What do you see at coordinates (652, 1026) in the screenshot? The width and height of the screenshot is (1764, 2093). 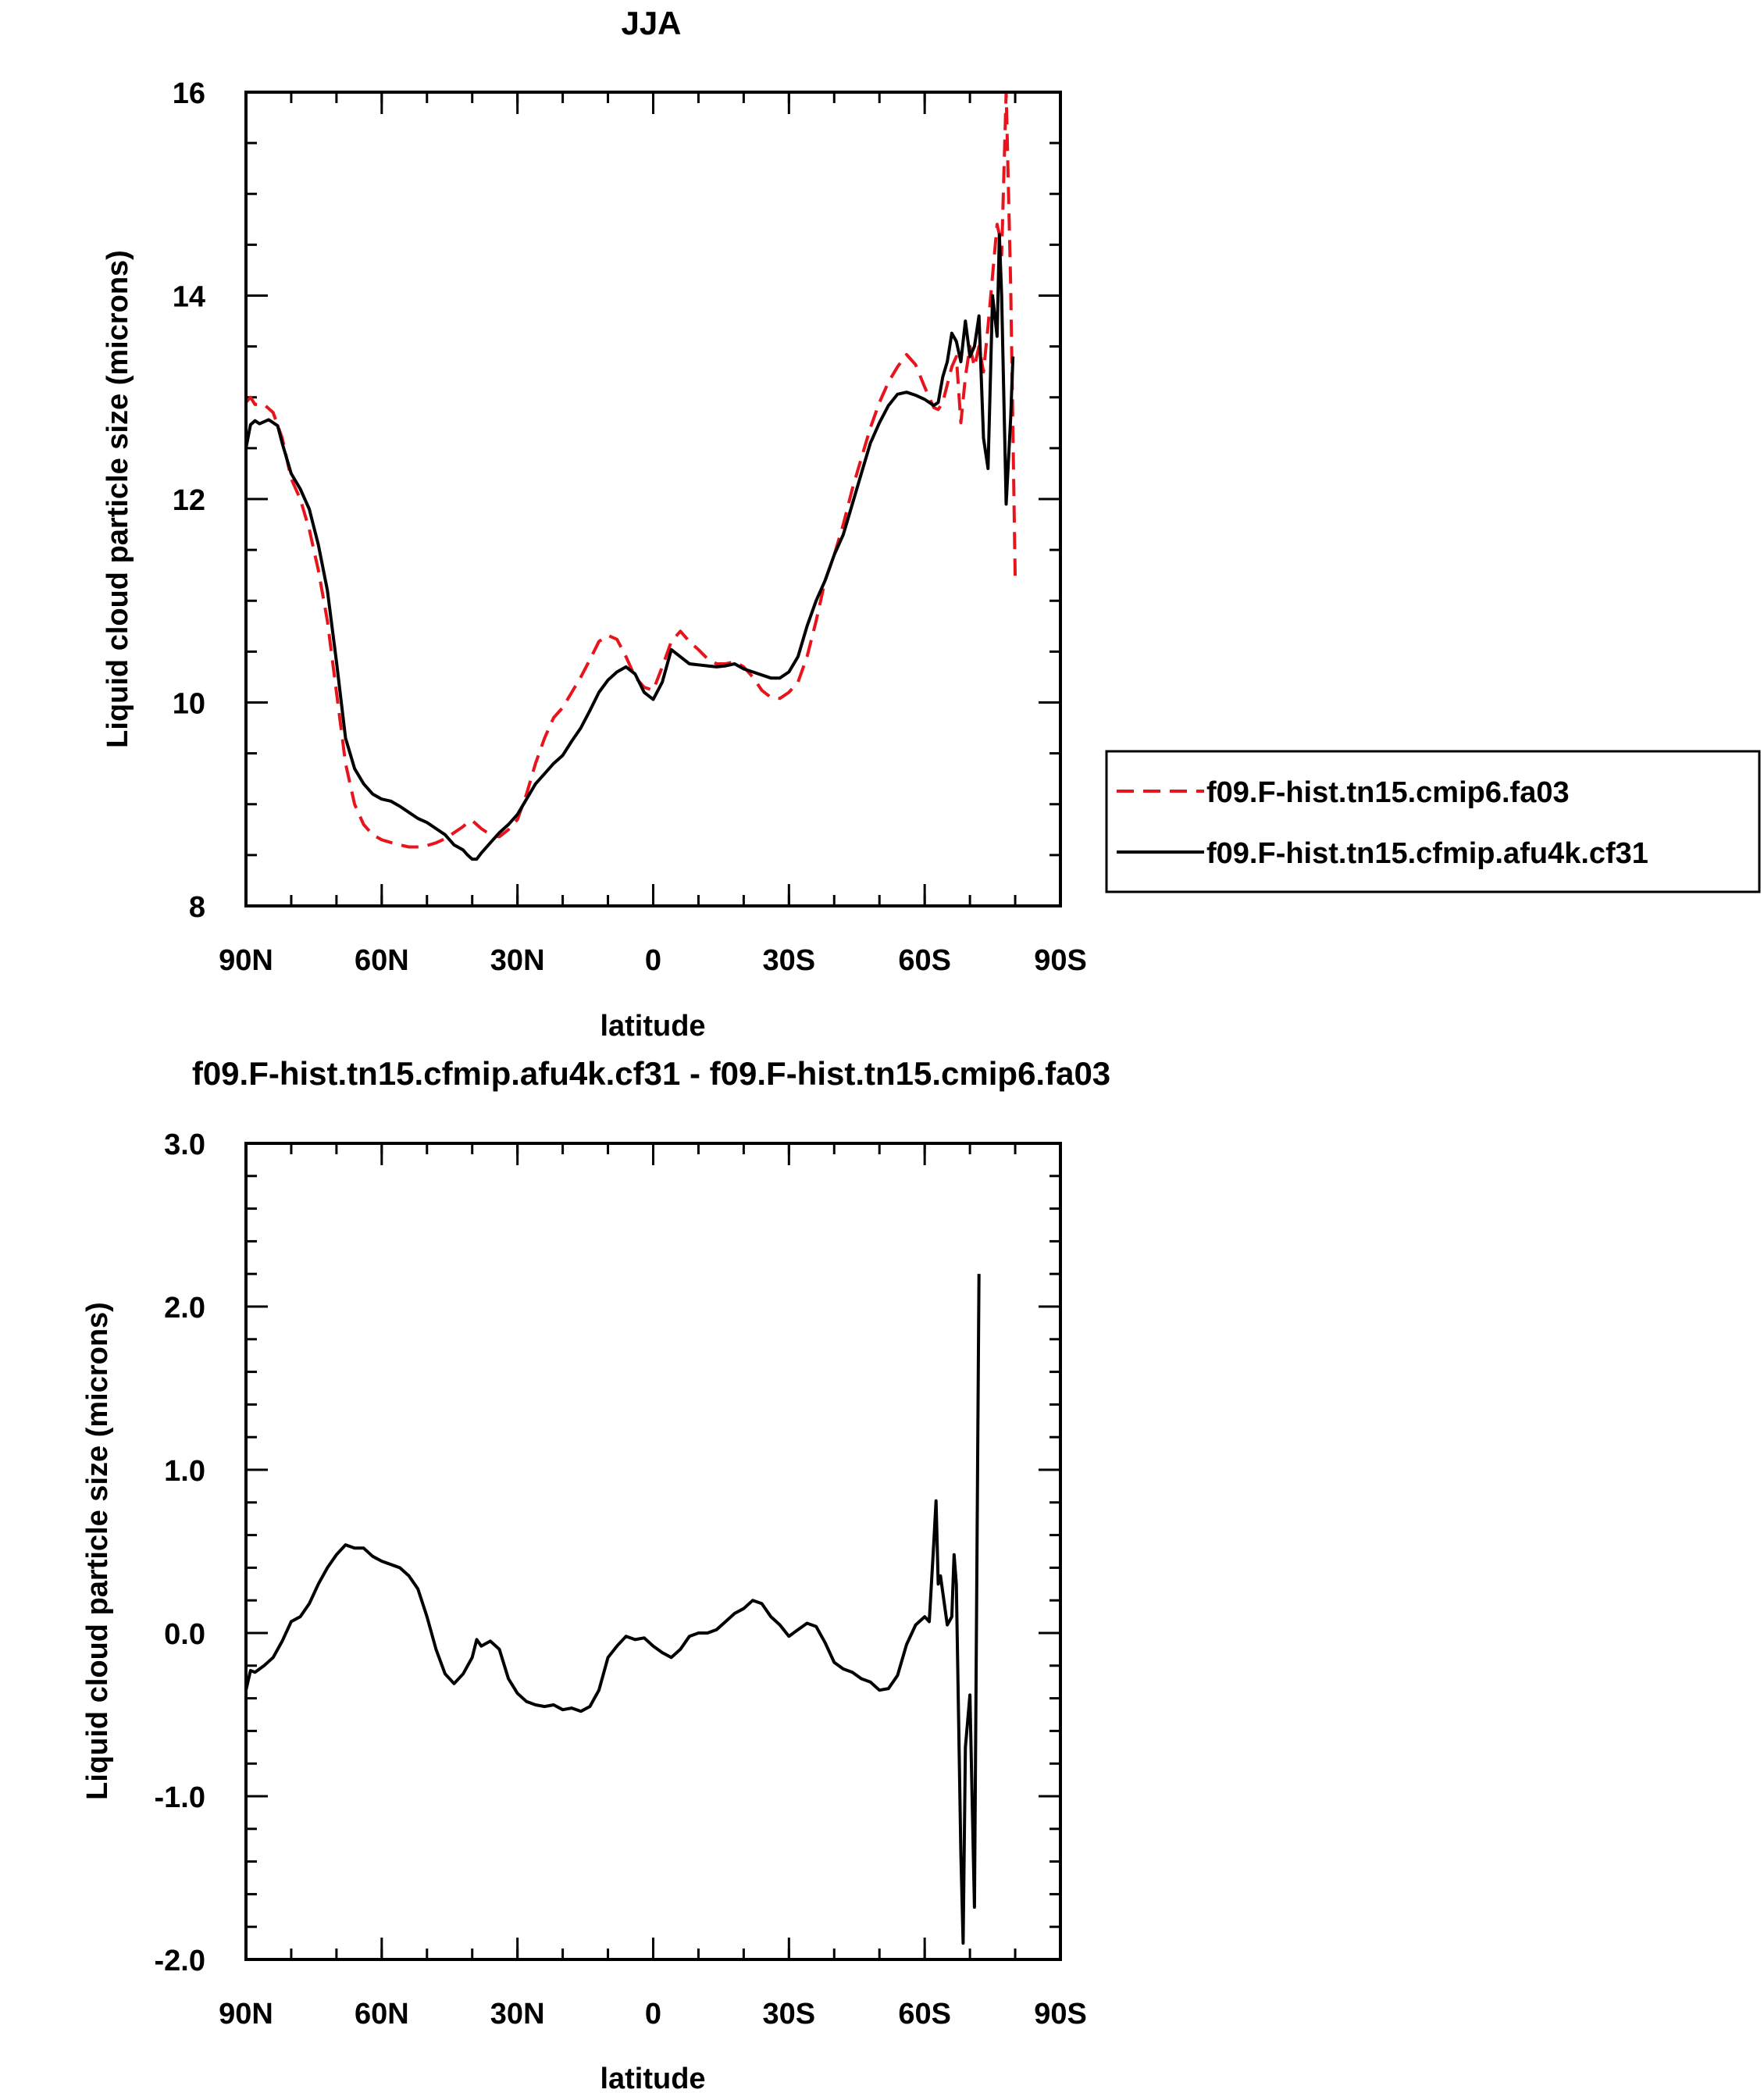 I see `top-x-axis-label: latitude` at bounding box center [652, 1026].